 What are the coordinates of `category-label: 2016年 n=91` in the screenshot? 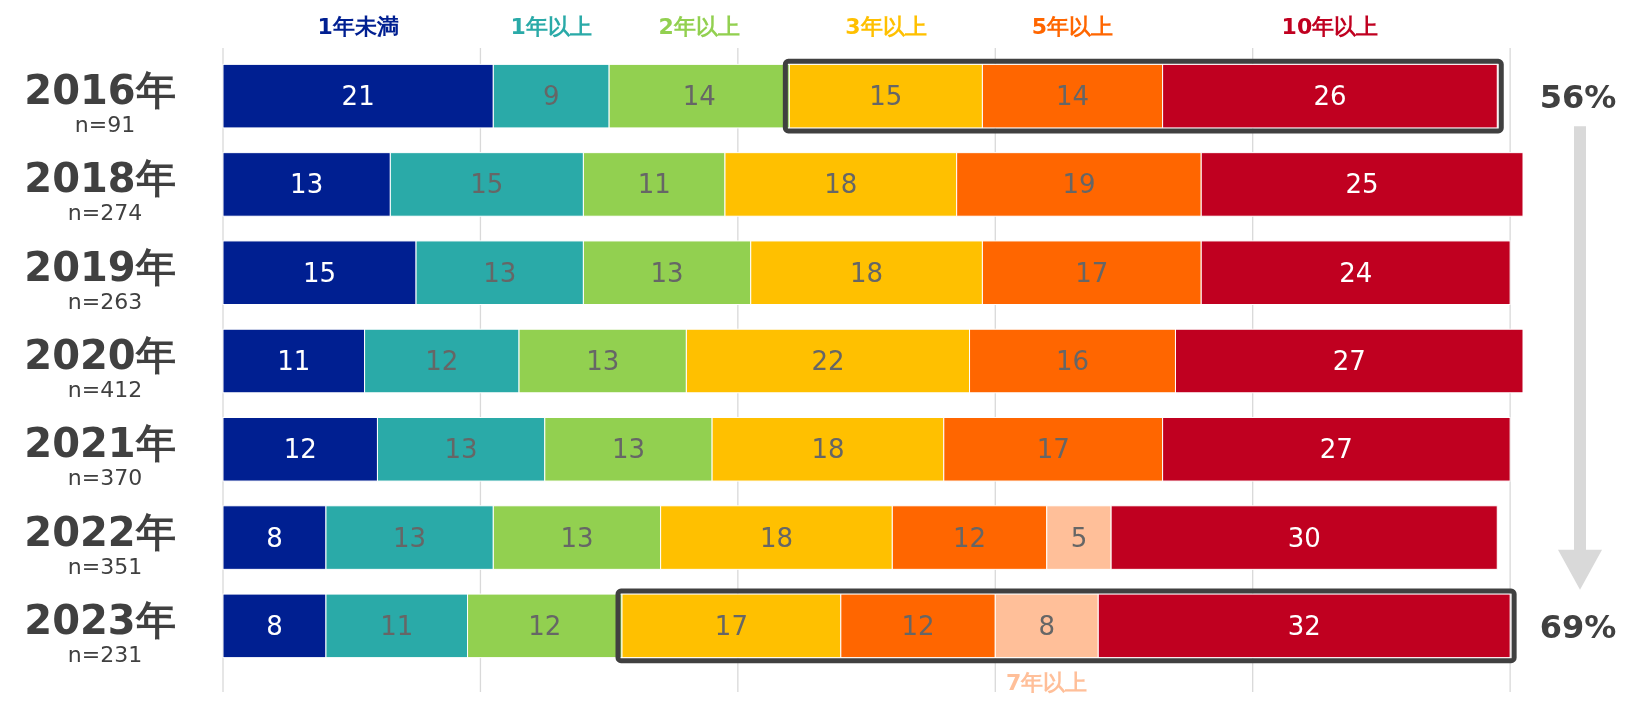 It's located at (100, 102).